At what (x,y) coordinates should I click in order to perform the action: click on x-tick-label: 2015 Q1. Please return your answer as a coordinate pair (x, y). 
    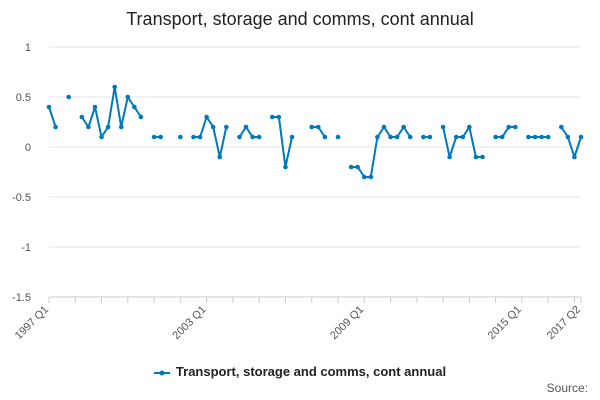
    Looking at the image, I should click on (505, 323).